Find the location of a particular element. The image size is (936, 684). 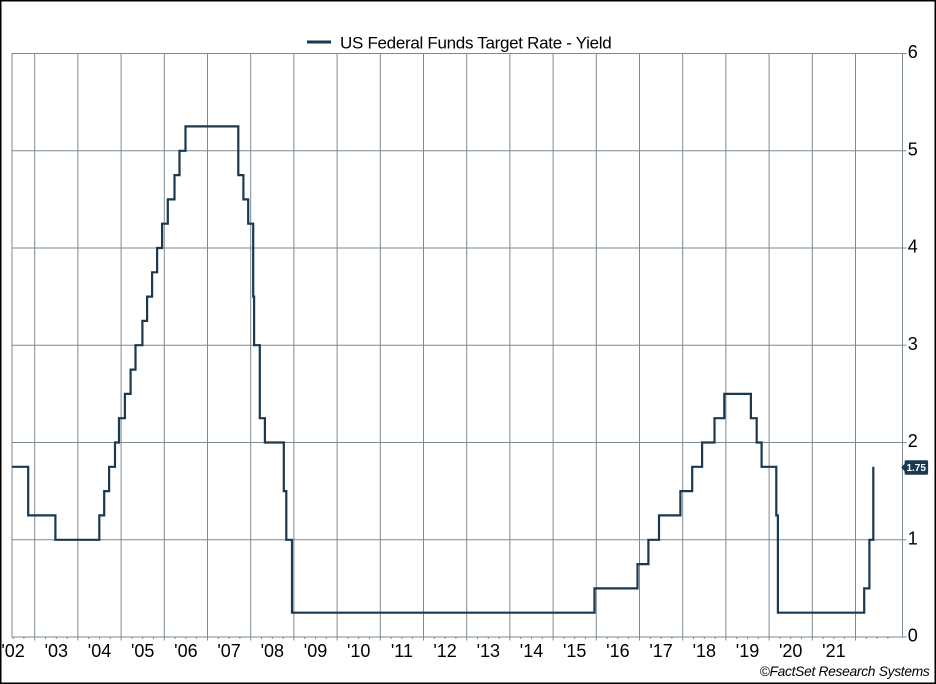

svg-text: ©FactSet Research Systems is located at coordinates (845, 671).